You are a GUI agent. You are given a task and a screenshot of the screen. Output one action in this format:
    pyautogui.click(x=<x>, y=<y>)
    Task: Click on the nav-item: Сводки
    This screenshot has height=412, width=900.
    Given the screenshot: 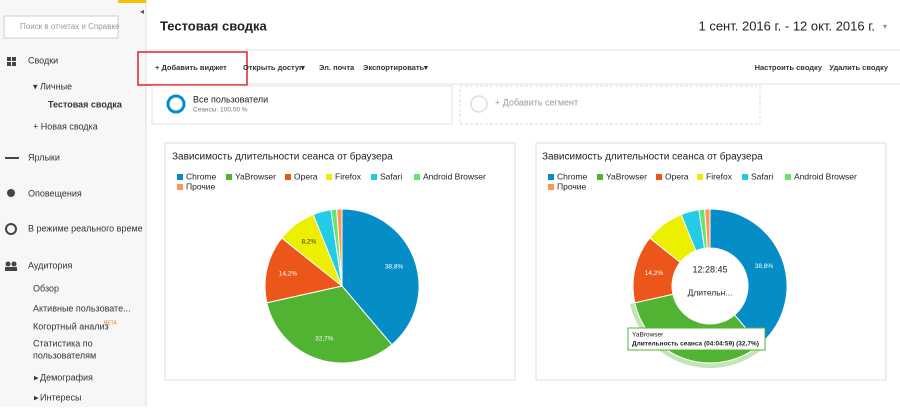 What is the action you would take?
    pyautogui.click(x=43, y=60)
    